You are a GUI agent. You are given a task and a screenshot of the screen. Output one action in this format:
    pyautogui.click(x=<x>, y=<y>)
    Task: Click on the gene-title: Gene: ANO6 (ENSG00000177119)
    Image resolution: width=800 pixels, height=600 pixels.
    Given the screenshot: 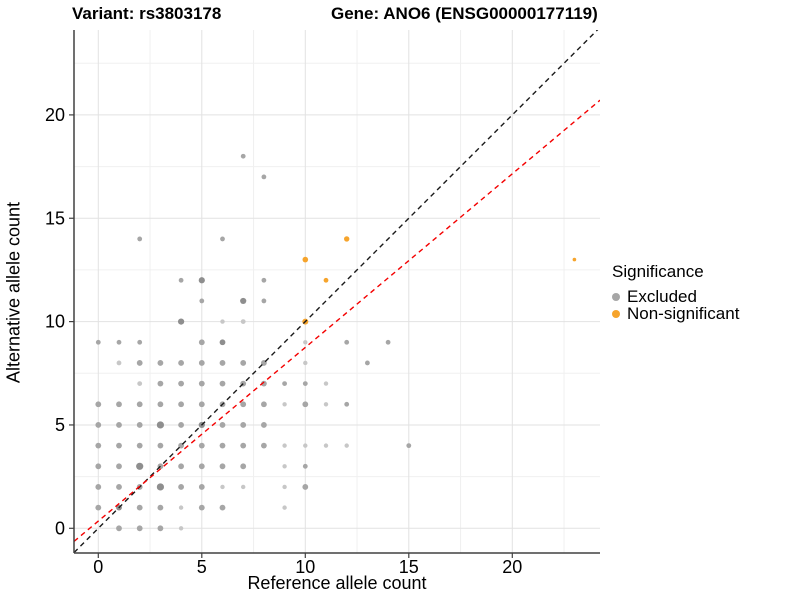 What is the action you would take?
    pyautogui.click(x=464, y=13)
    